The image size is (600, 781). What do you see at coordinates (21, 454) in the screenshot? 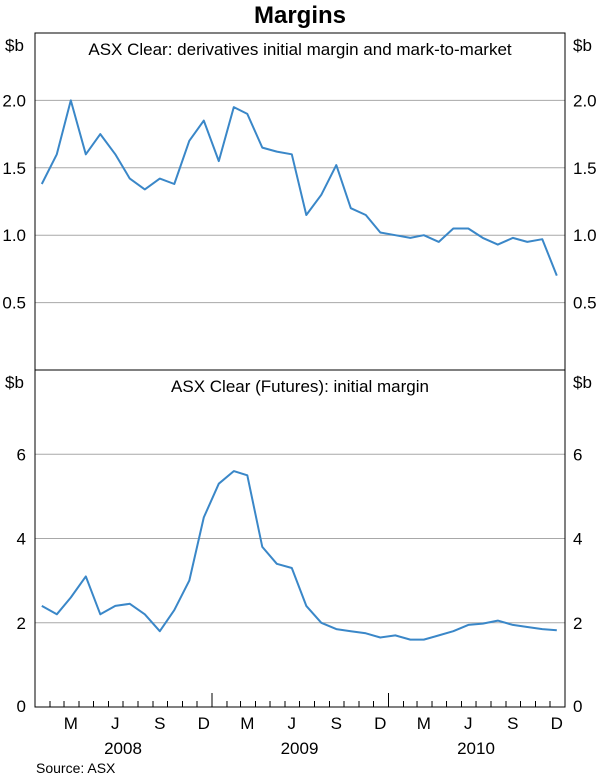
I see `y-tick-label-left: 6` at bounding box center [21, 454].